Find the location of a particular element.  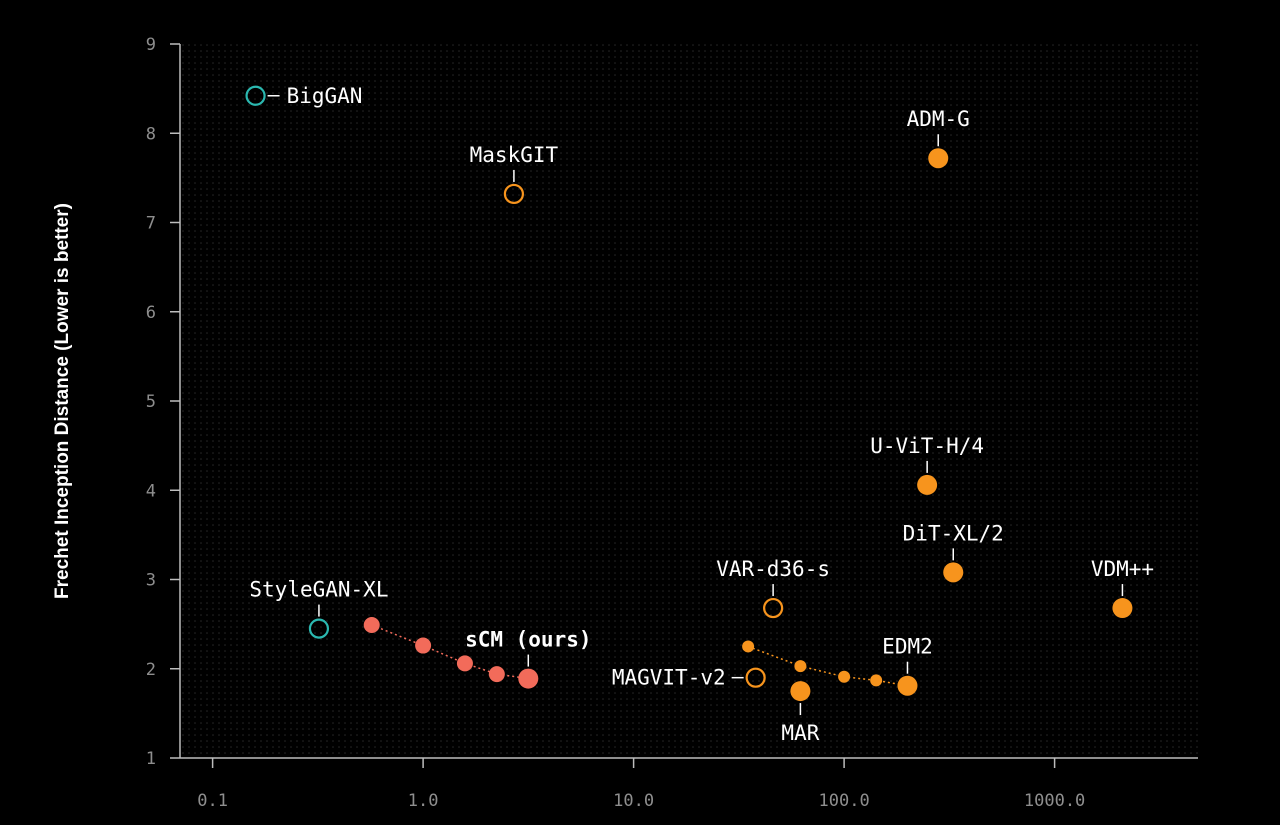

y-axis-ticks: 1 2 3 4 5 6 7 8 9 is located at coordinates (163, 402).